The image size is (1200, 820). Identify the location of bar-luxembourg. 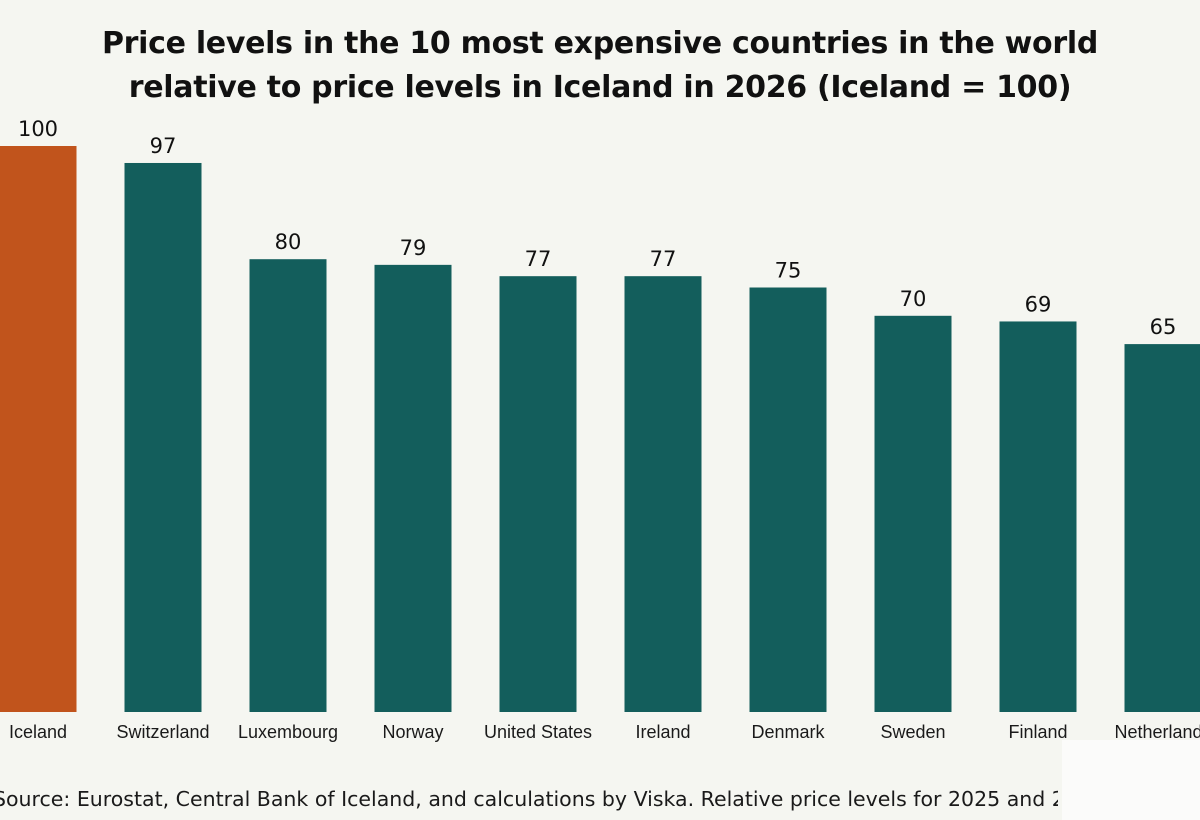
(288, 485).